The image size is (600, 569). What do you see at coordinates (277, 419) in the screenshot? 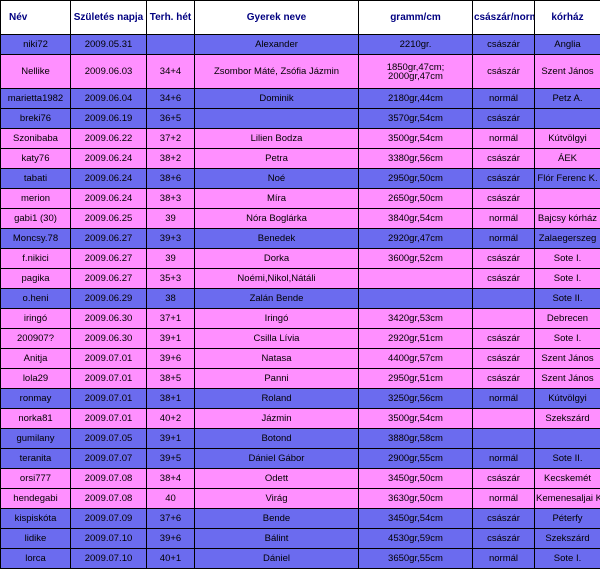
I see `cell-child-name: Jázmin` at bounding box center [277, 419].